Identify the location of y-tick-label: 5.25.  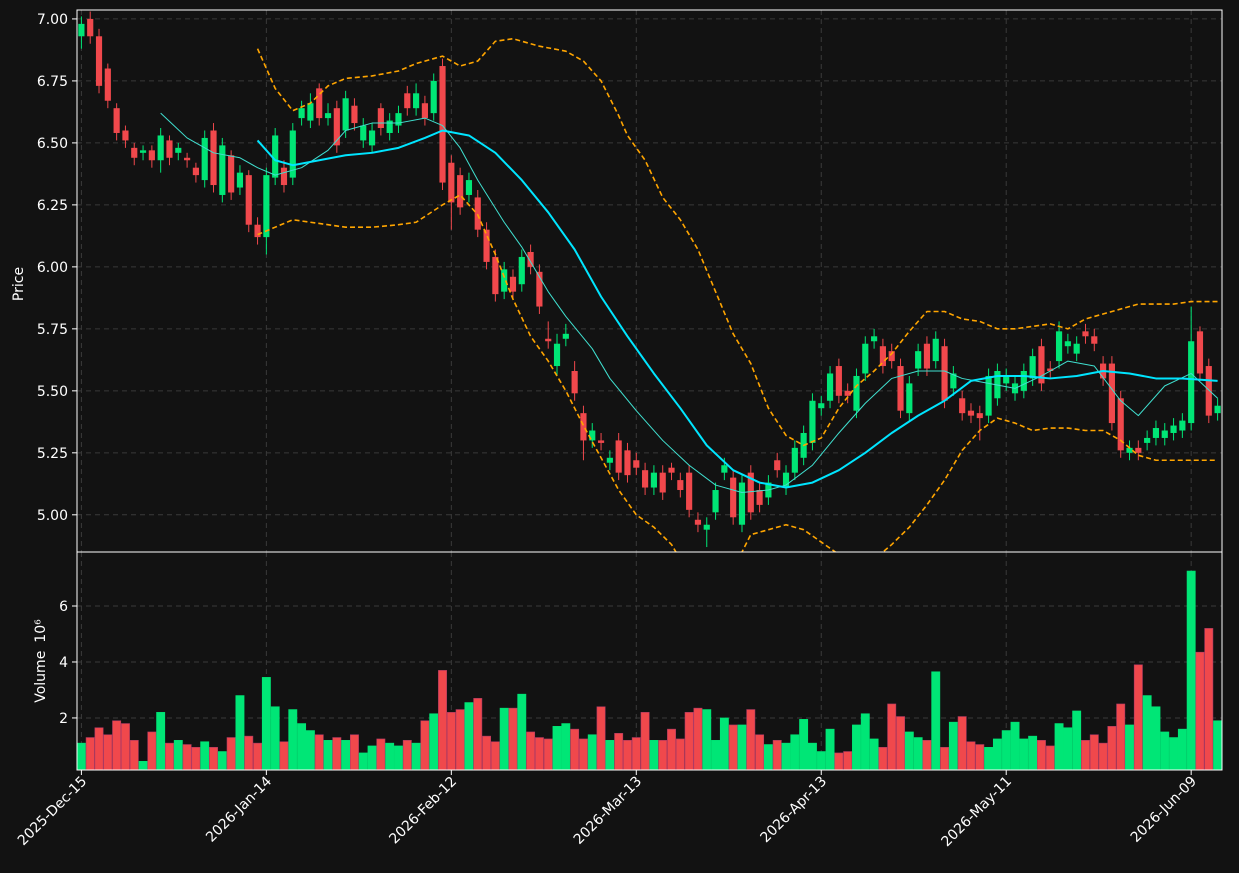
(52, 454).